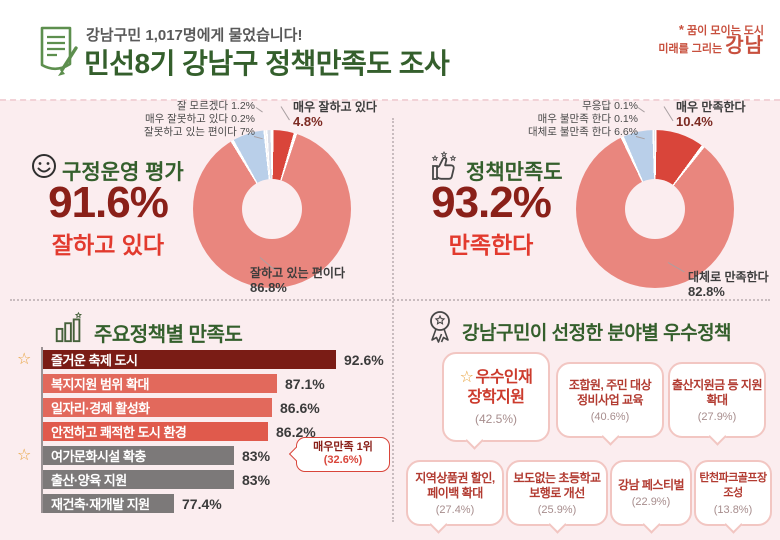  I want to click on policy-card-gift-certificate: 지역상품권 할인, 페이백 확대 (27.4%), so click(455, 497).